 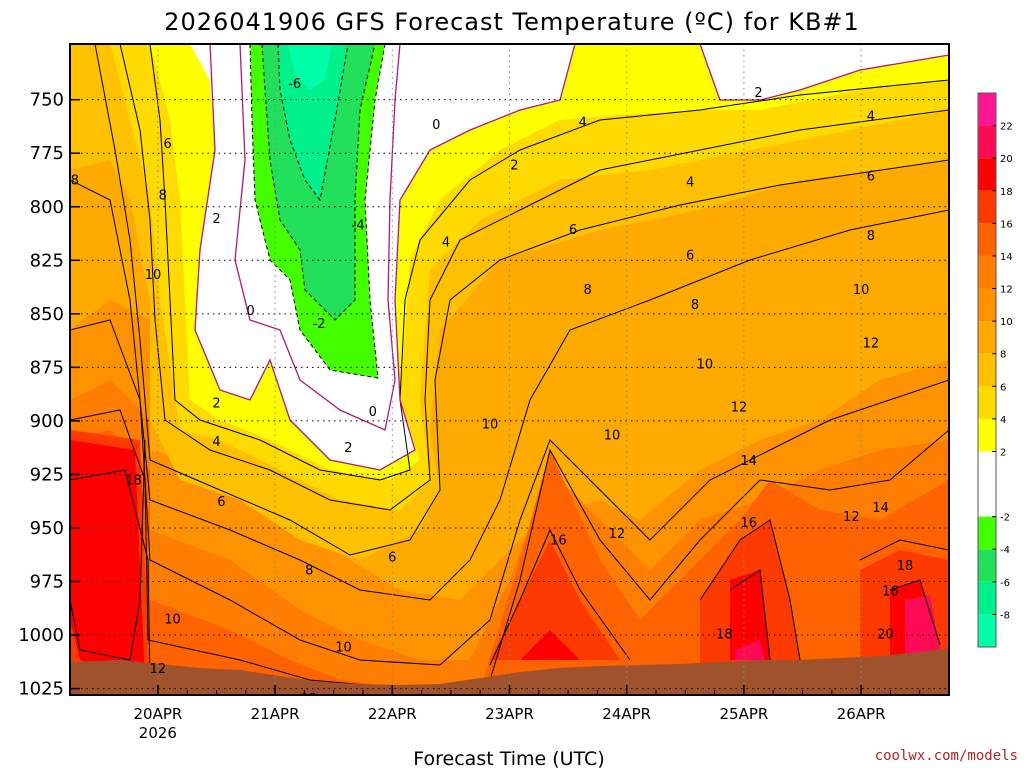 What do you see at coordinates (47, 260) in the screenshot?
I see `y-tick-label: 825` at bounding box center [47, 260].